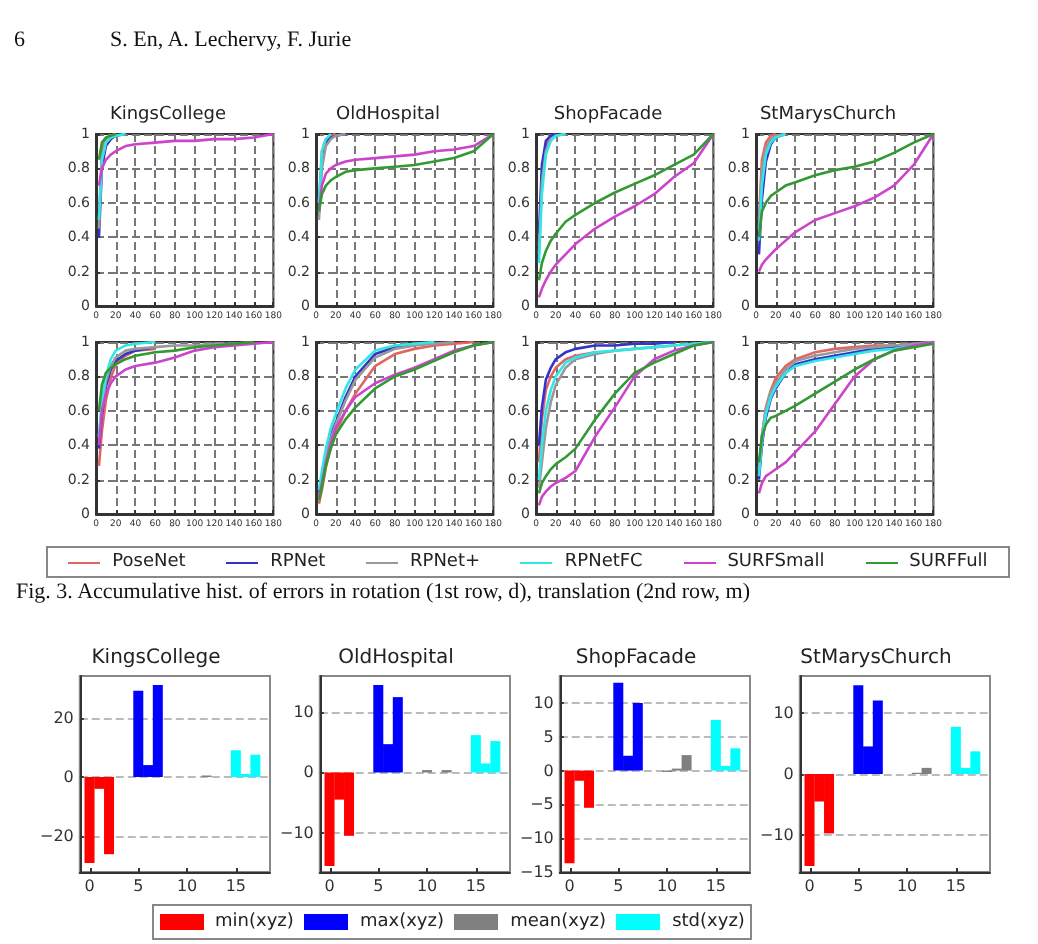 This screenshot has height=944, width=1038. I want to click on text: 6, so click(19, 40).